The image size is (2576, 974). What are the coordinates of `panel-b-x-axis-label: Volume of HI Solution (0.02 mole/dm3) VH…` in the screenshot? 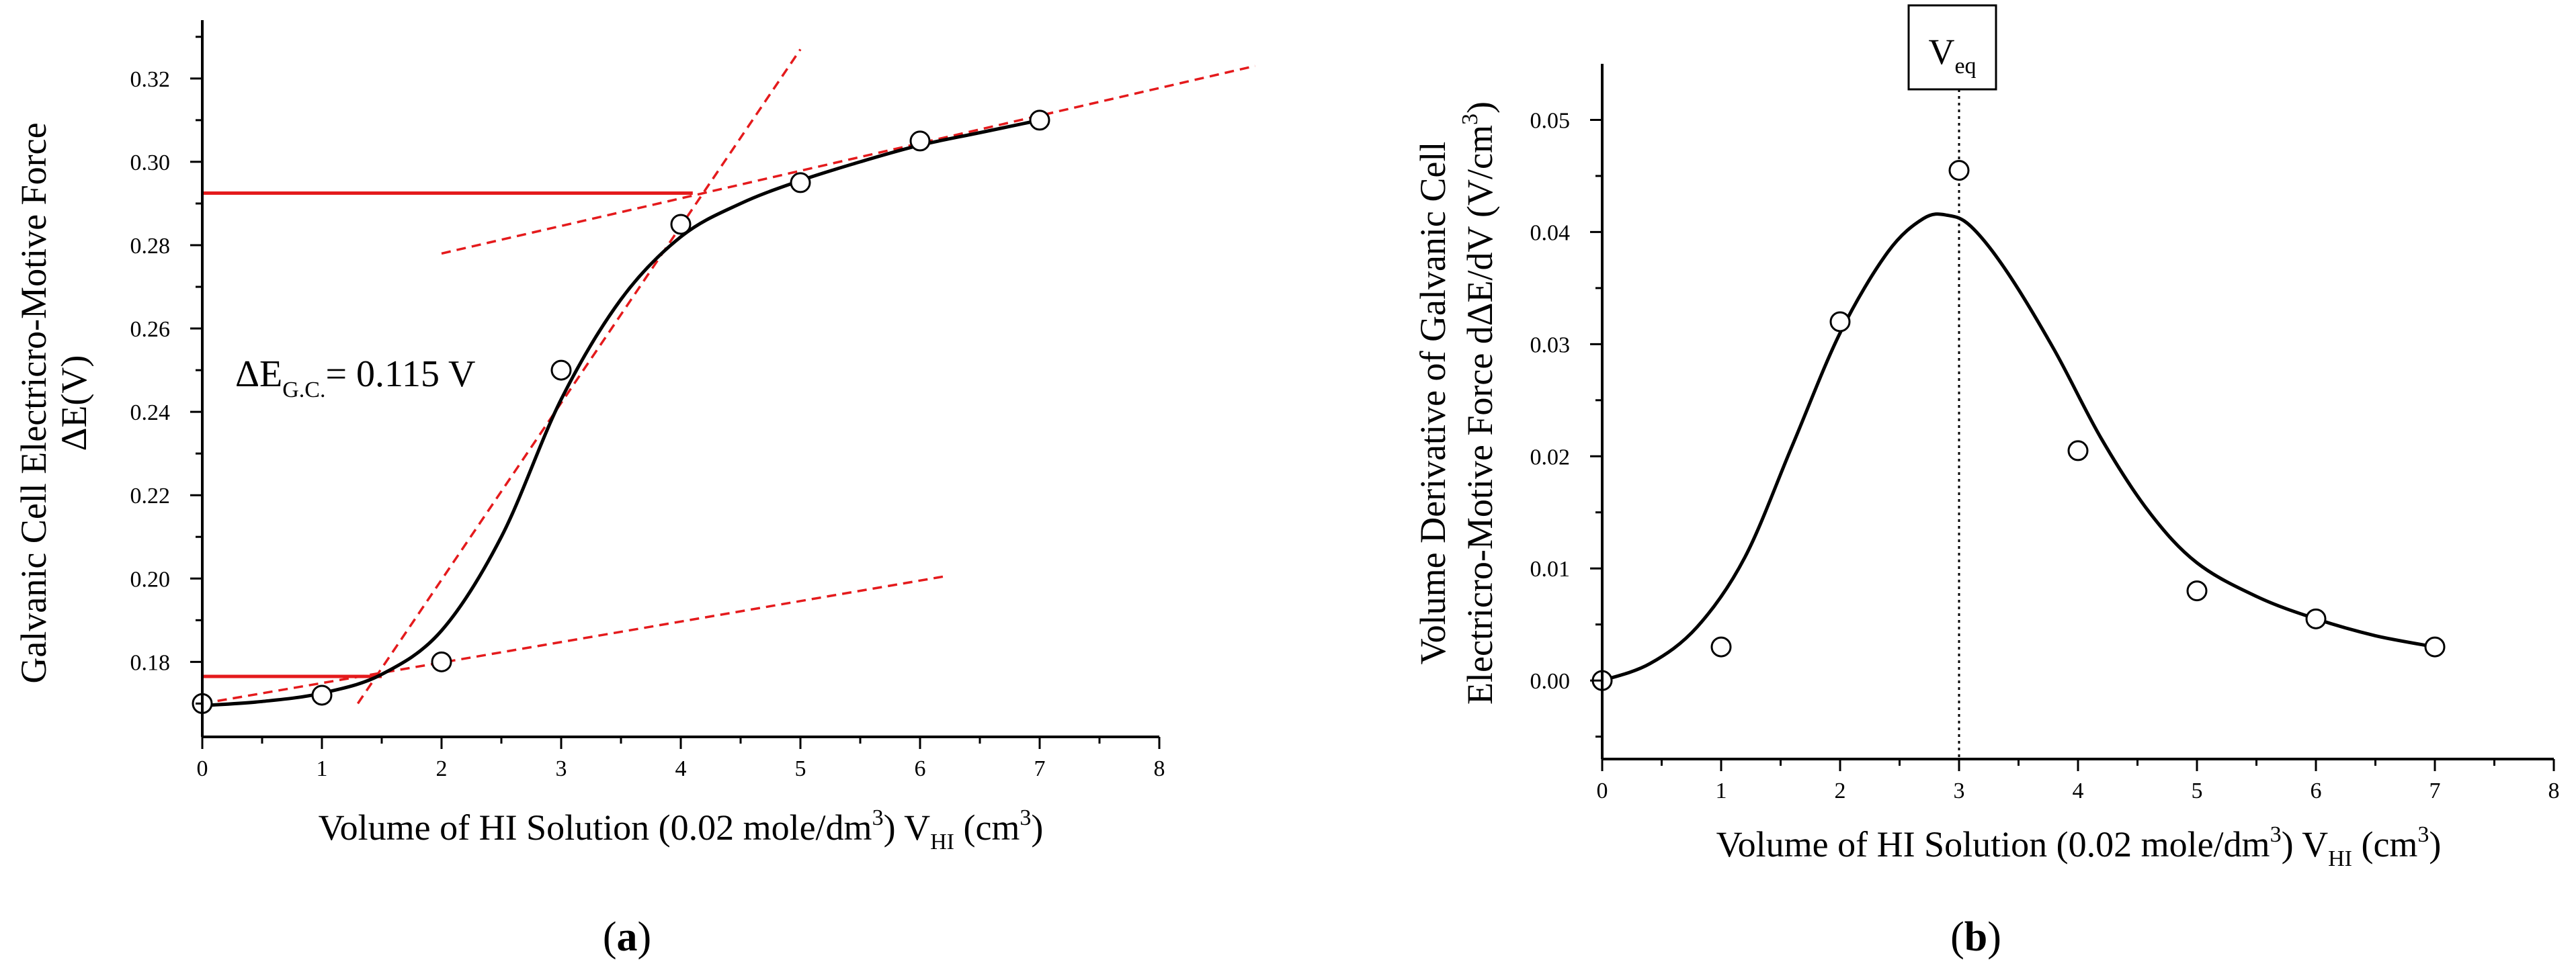 It's located at (2079, 846).